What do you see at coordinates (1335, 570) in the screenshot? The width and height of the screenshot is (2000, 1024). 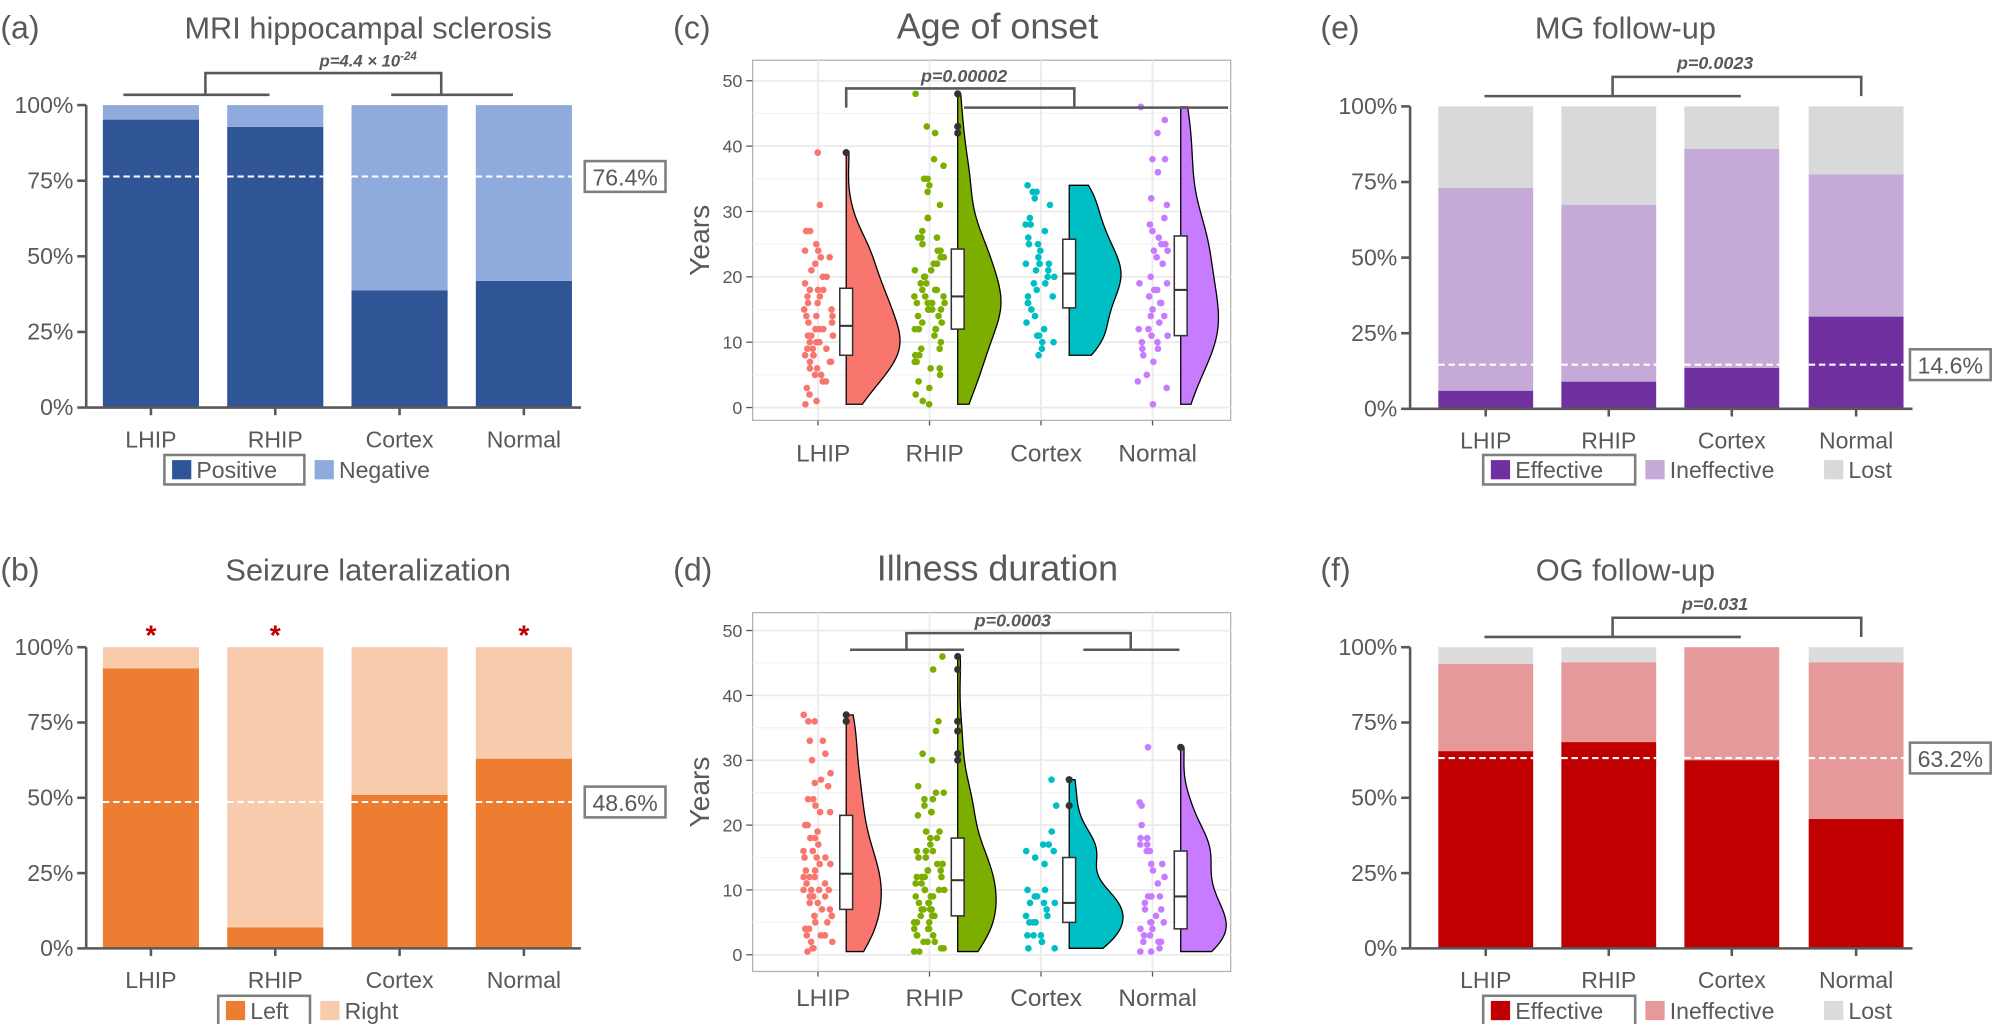 I see `panel-label: (f)` at bounding box center [1335, 570].